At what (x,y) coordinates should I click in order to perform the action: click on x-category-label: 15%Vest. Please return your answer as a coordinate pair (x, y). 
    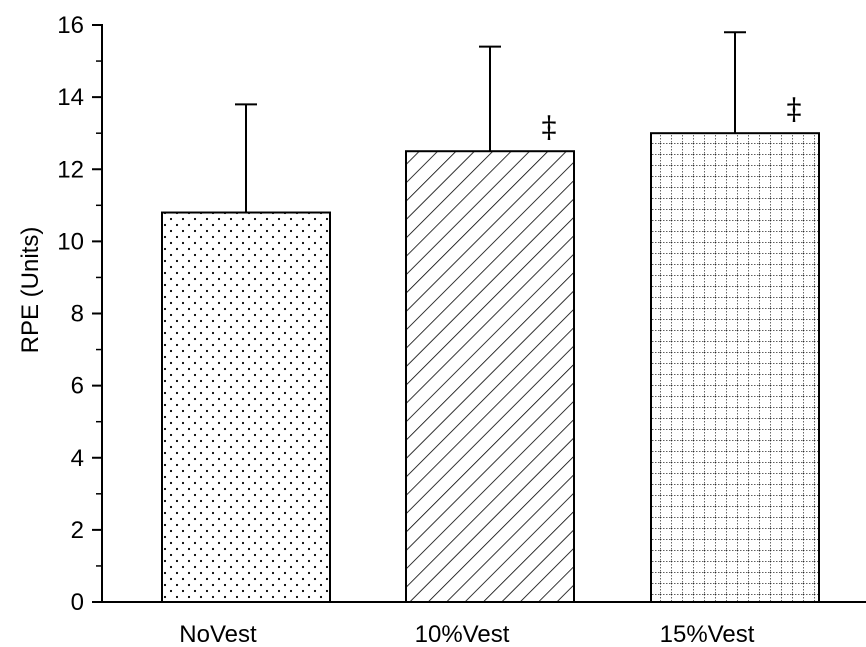
    Looking at the image, I should click on (707, 634).